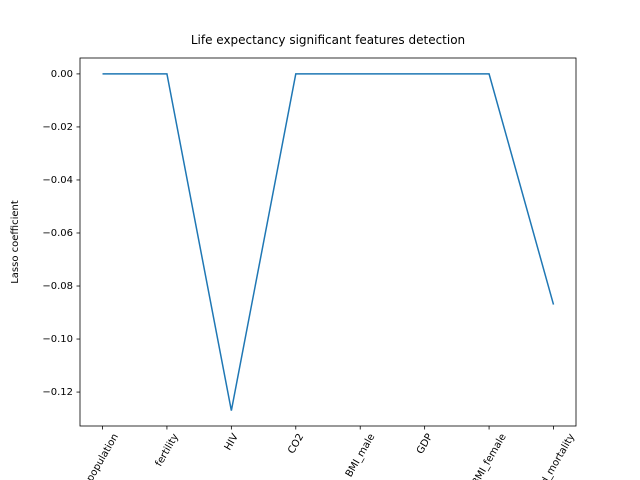 The width and height of the screenshot is (640, 480). Describe the element at coordinates (62, 74) in the screenshot. I see `y-tick-label: 0.00` at that location.